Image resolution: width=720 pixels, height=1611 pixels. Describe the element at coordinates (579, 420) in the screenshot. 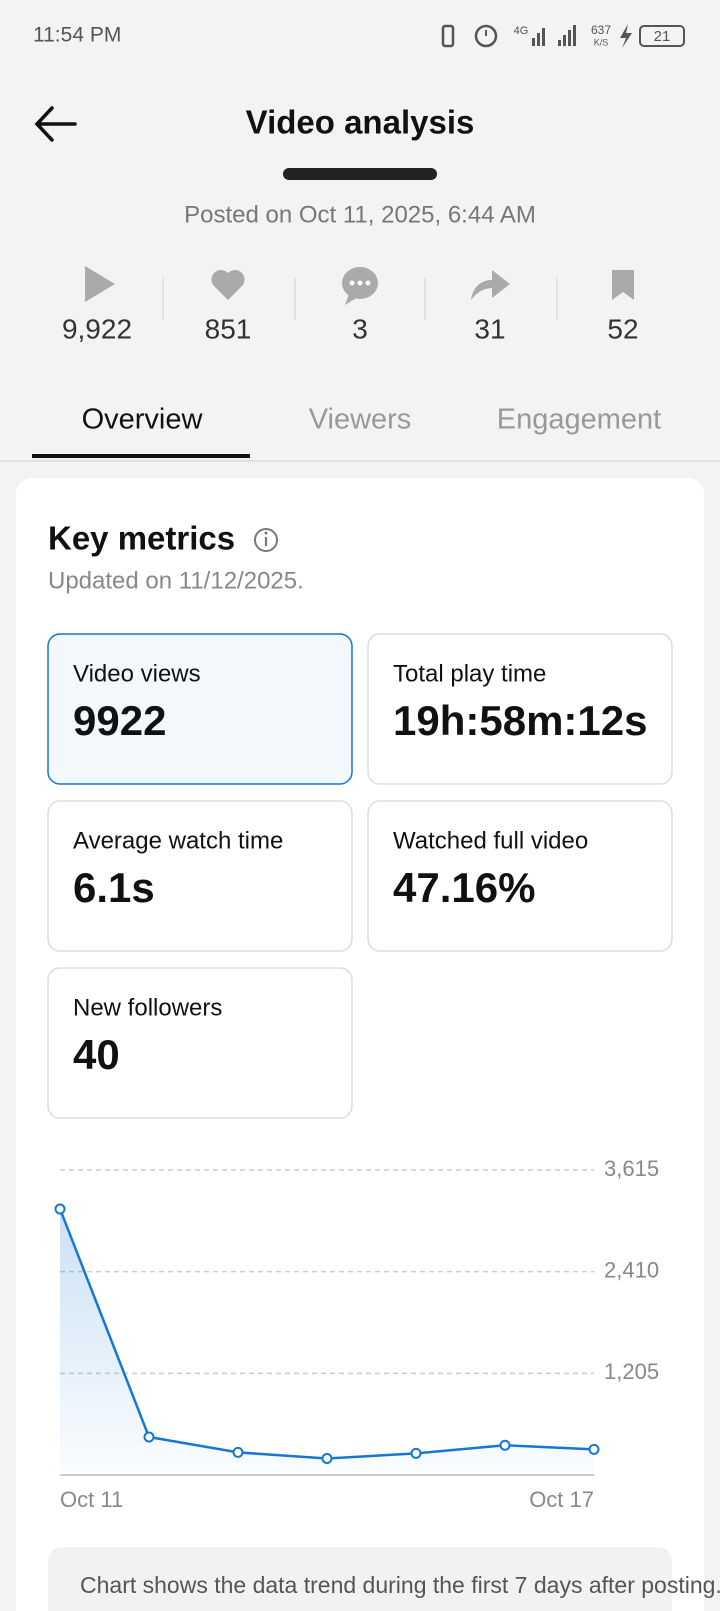

I see `tab: Engagement` at that location.